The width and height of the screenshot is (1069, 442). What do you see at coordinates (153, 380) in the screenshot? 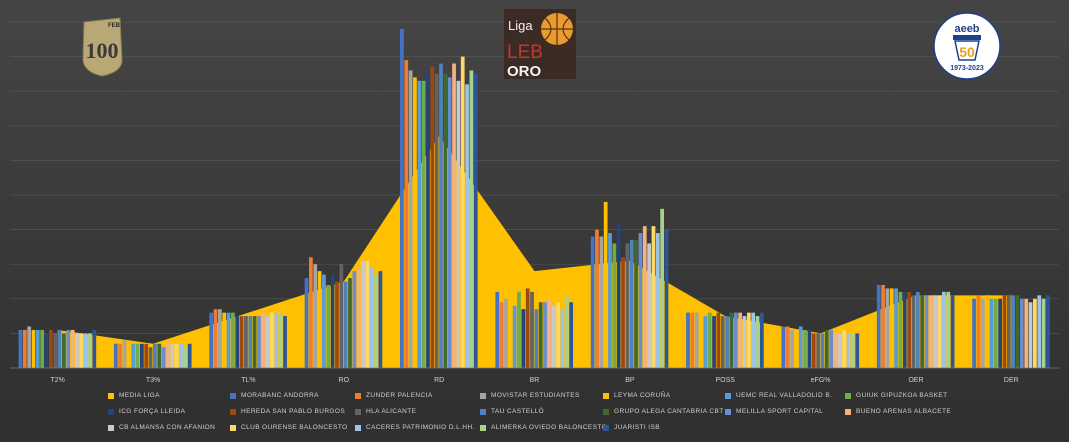
I see `x-tick-label: T3%` at bounding box center [153, 380].